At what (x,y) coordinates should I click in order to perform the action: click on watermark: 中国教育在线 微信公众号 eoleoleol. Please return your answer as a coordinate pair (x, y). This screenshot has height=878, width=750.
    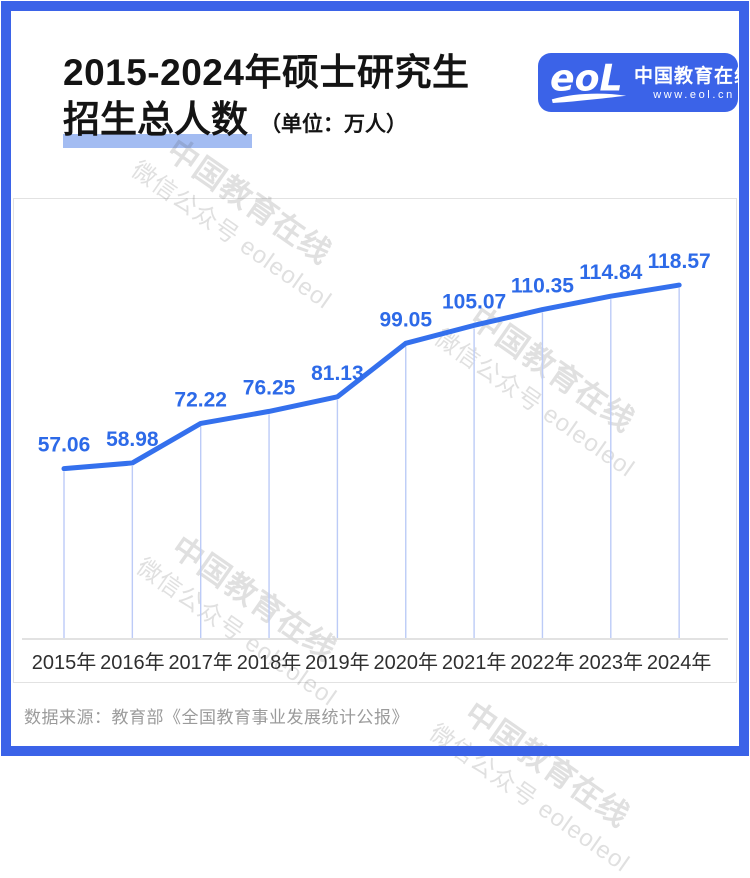
    Looking at the image, I should click on (541, 786).